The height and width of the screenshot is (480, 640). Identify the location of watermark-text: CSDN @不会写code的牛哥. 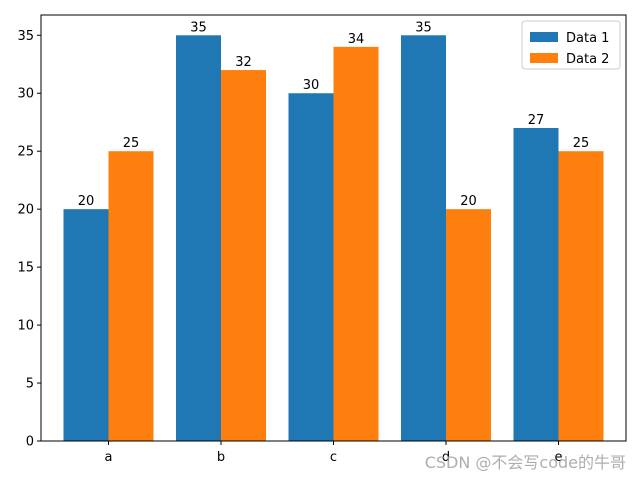
(525, 462).